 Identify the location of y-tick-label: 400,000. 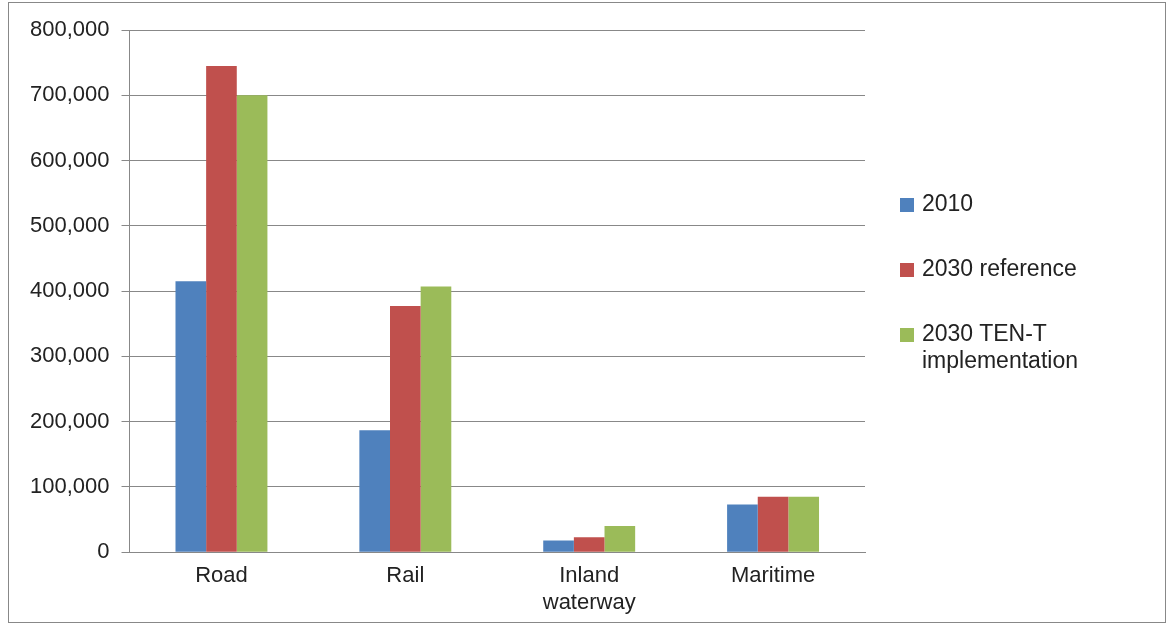
(69, 290).